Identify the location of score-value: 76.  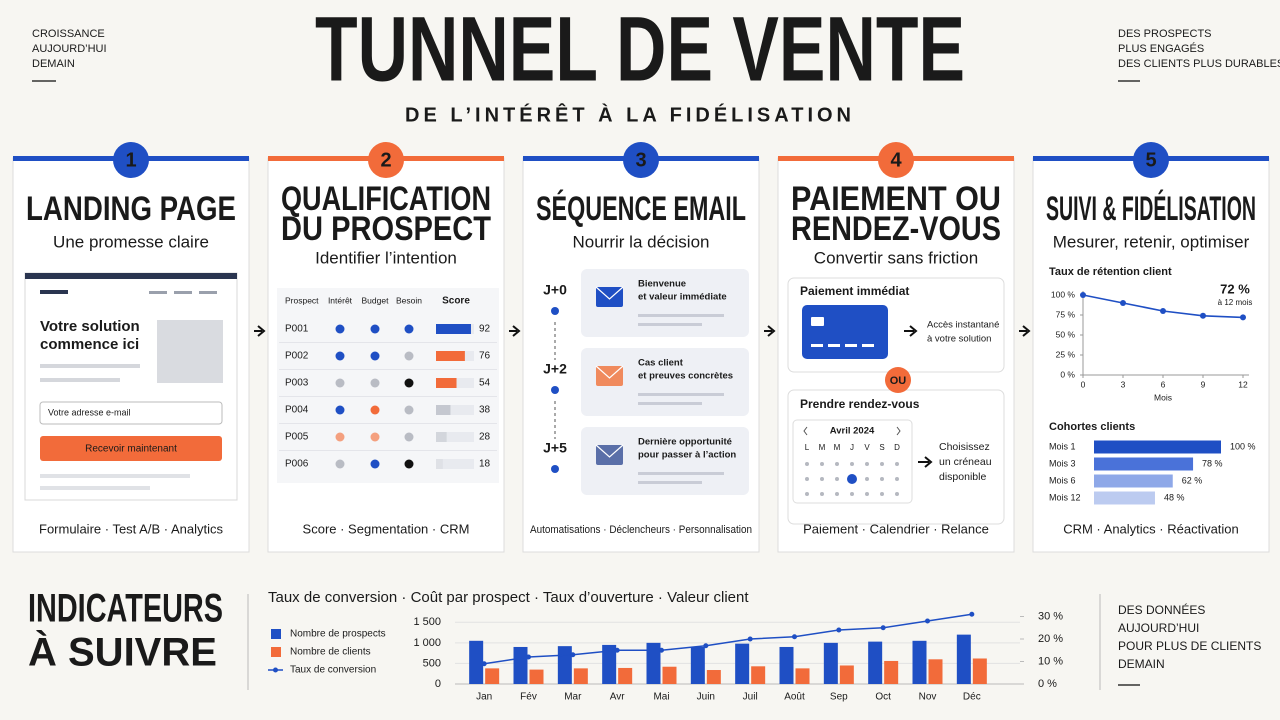
(485, 356).